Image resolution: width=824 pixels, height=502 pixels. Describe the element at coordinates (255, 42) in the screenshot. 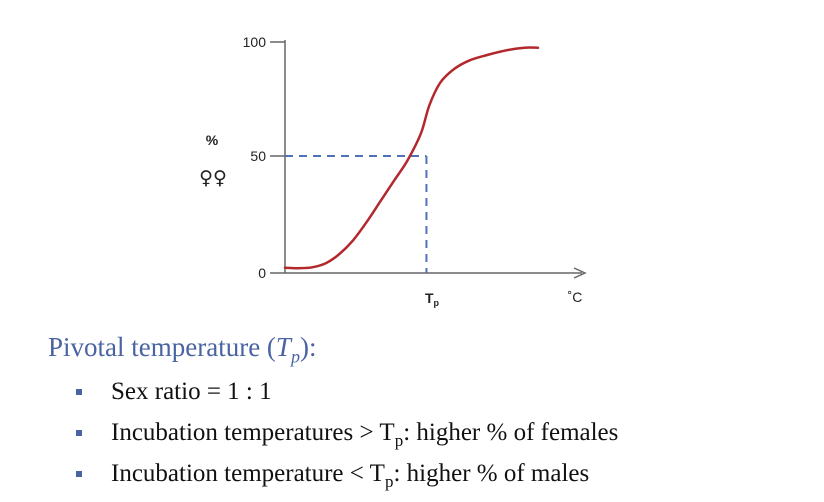

I see `y-tick-label: 100` at that location.